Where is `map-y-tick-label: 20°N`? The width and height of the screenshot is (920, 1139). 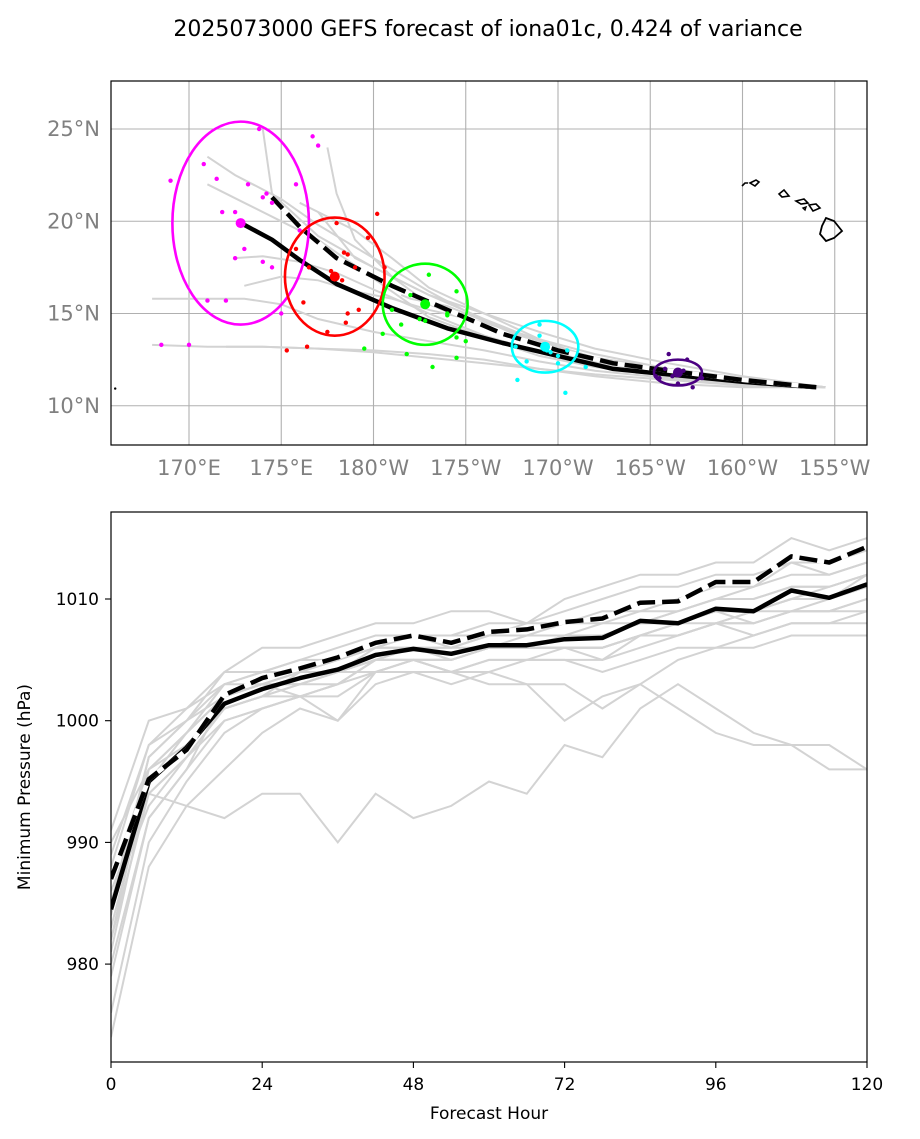 map-y-tick-label: 20°N is located at coordinates (73, 221).